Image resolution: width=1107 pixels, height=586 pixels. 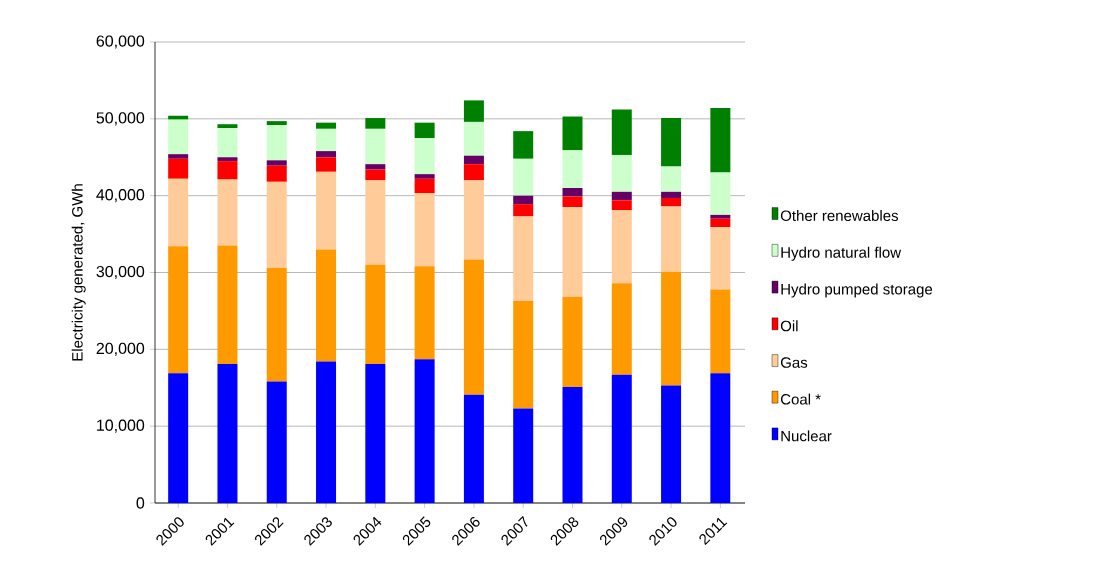 I want to click on y-tick-label: 30,000, so click(x=120, y=272).